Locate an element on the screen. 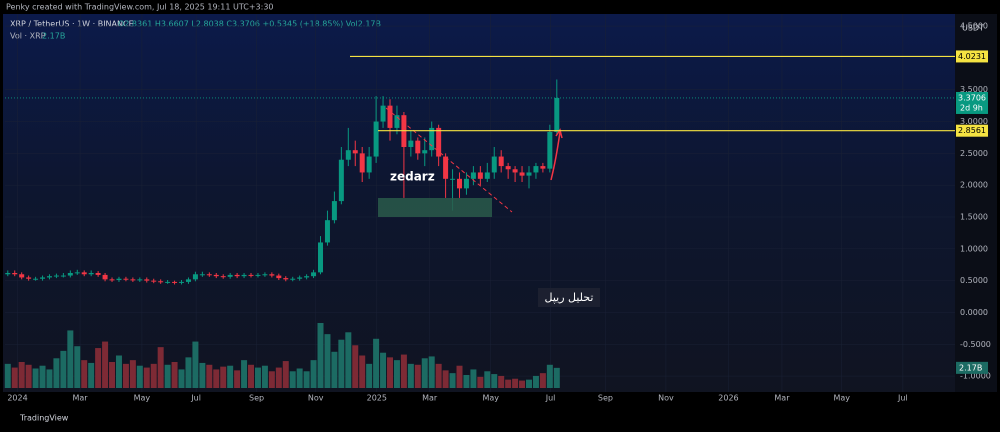  brand: TradingView is located at coordinates (44, 418).